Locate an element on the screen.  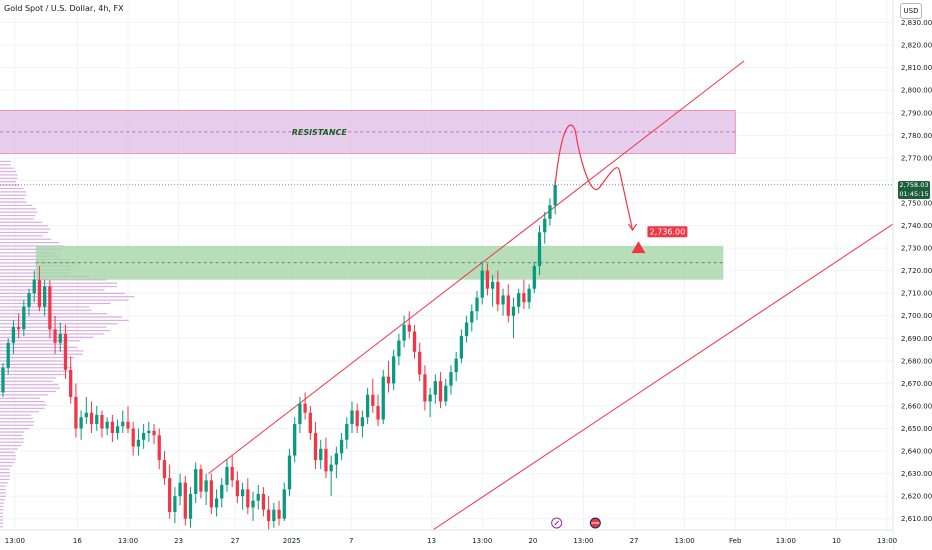
time-tick-label: 2025 is located at coordinates (292, 541).